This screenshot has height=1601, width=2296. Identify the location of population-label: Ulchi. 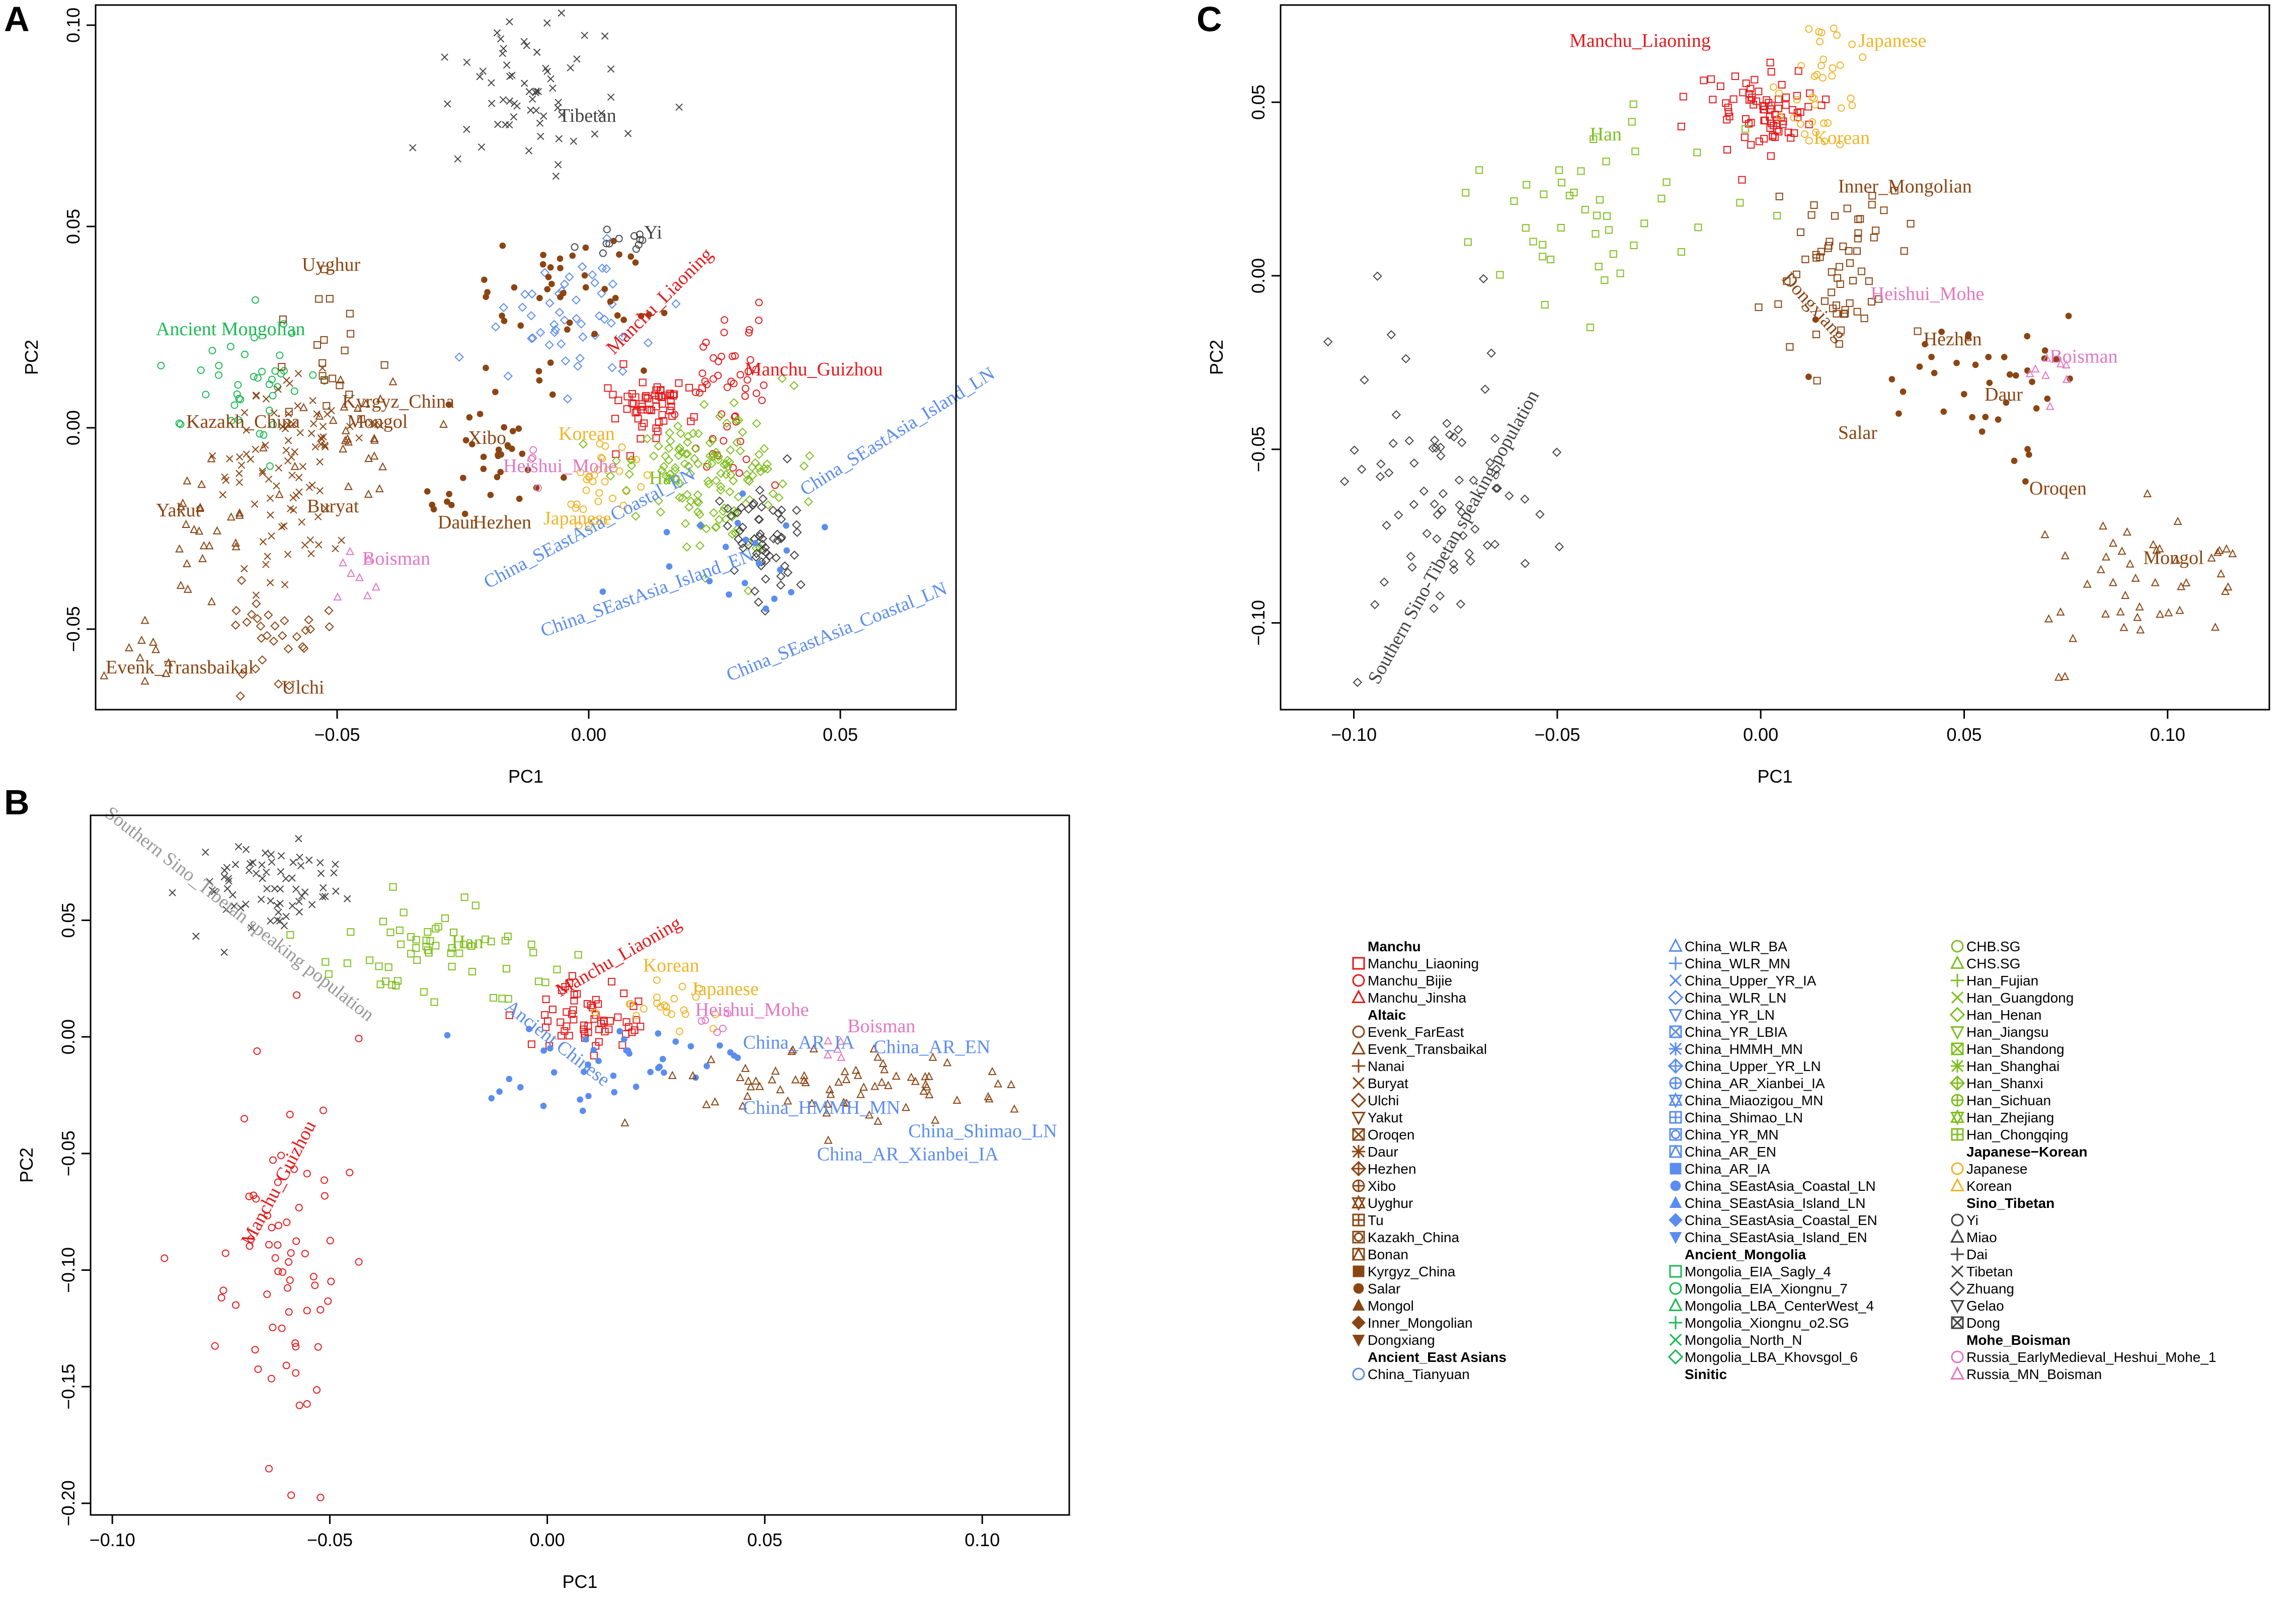
(303, 687).